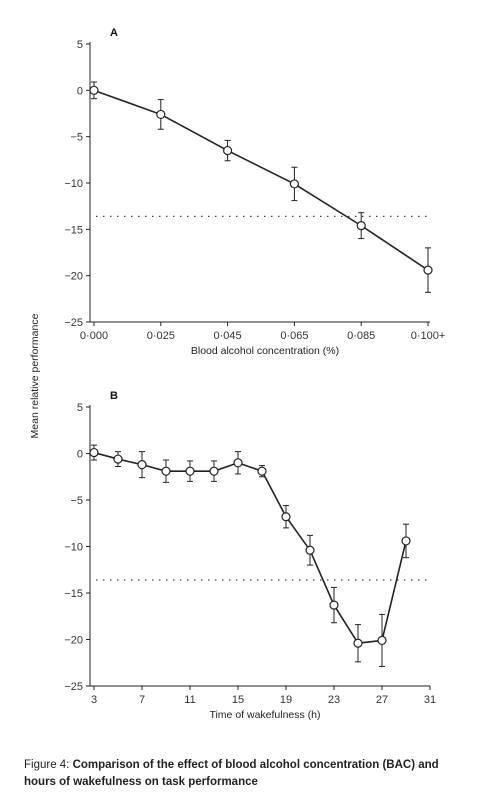 The image size is (483, 812). Describe the element at coordinates (142, 700) in the screenshot. I see `x-tick-label: 7` at that location.